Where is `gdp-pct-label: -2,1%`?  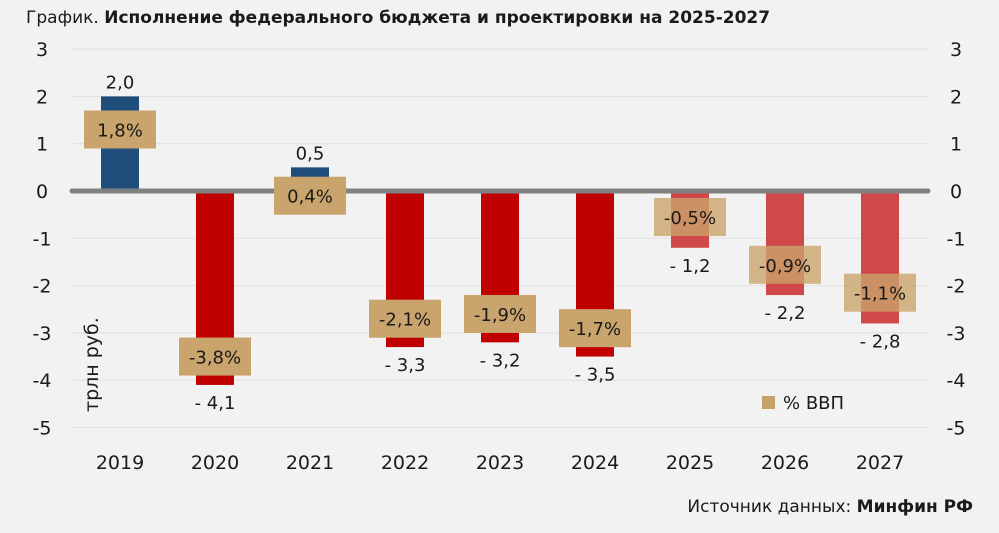 gdp-pct-label: -2,1% is located at coordinates (405, 320).